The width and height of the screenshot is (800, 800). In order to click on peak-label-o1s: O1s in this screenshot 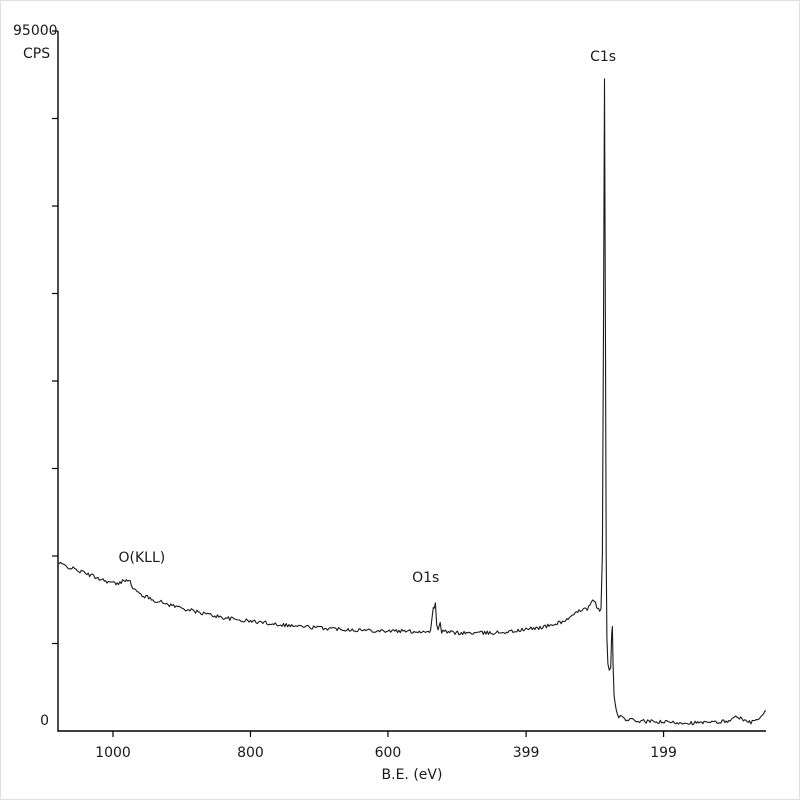, I will do `click(426, 577)`.